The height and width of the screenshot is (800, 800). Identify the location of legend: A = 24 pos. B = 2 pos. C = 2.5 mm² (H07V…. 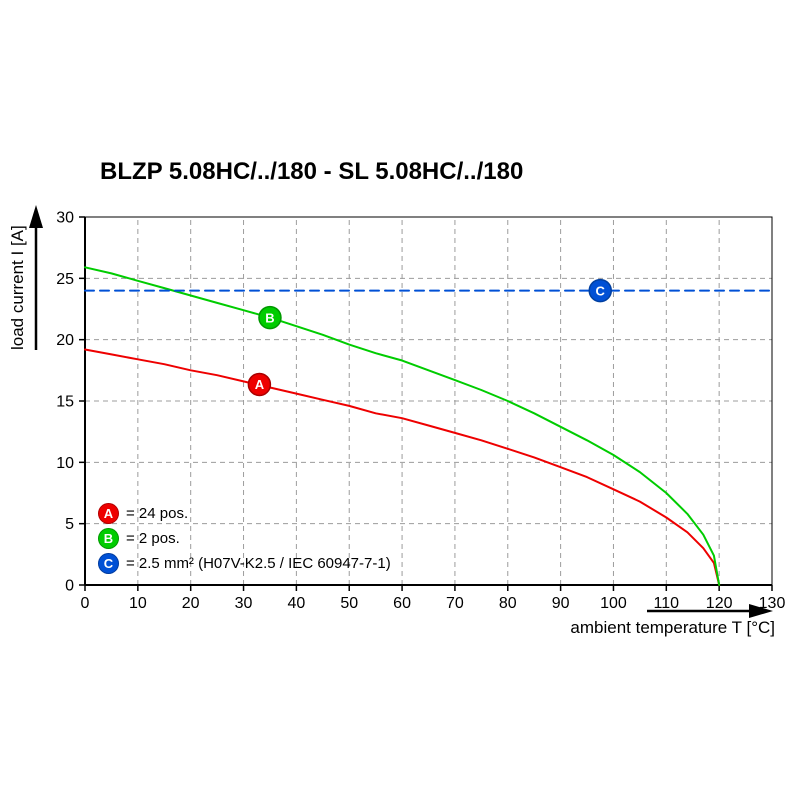
(244, 538).